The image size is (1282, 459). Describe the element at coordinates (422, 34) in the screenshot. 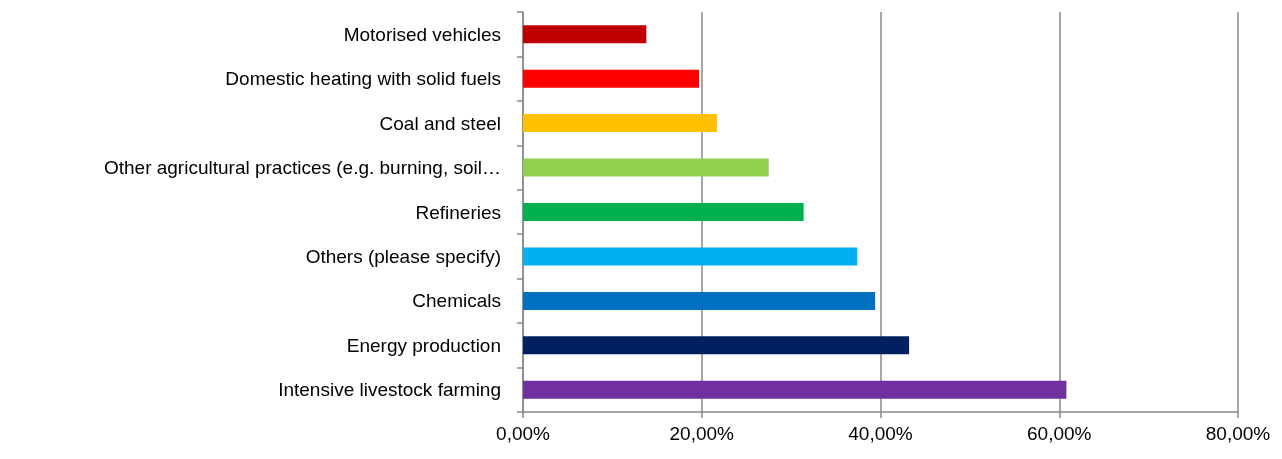

I see `y-tick-label: Motorised vehicles` at that location.